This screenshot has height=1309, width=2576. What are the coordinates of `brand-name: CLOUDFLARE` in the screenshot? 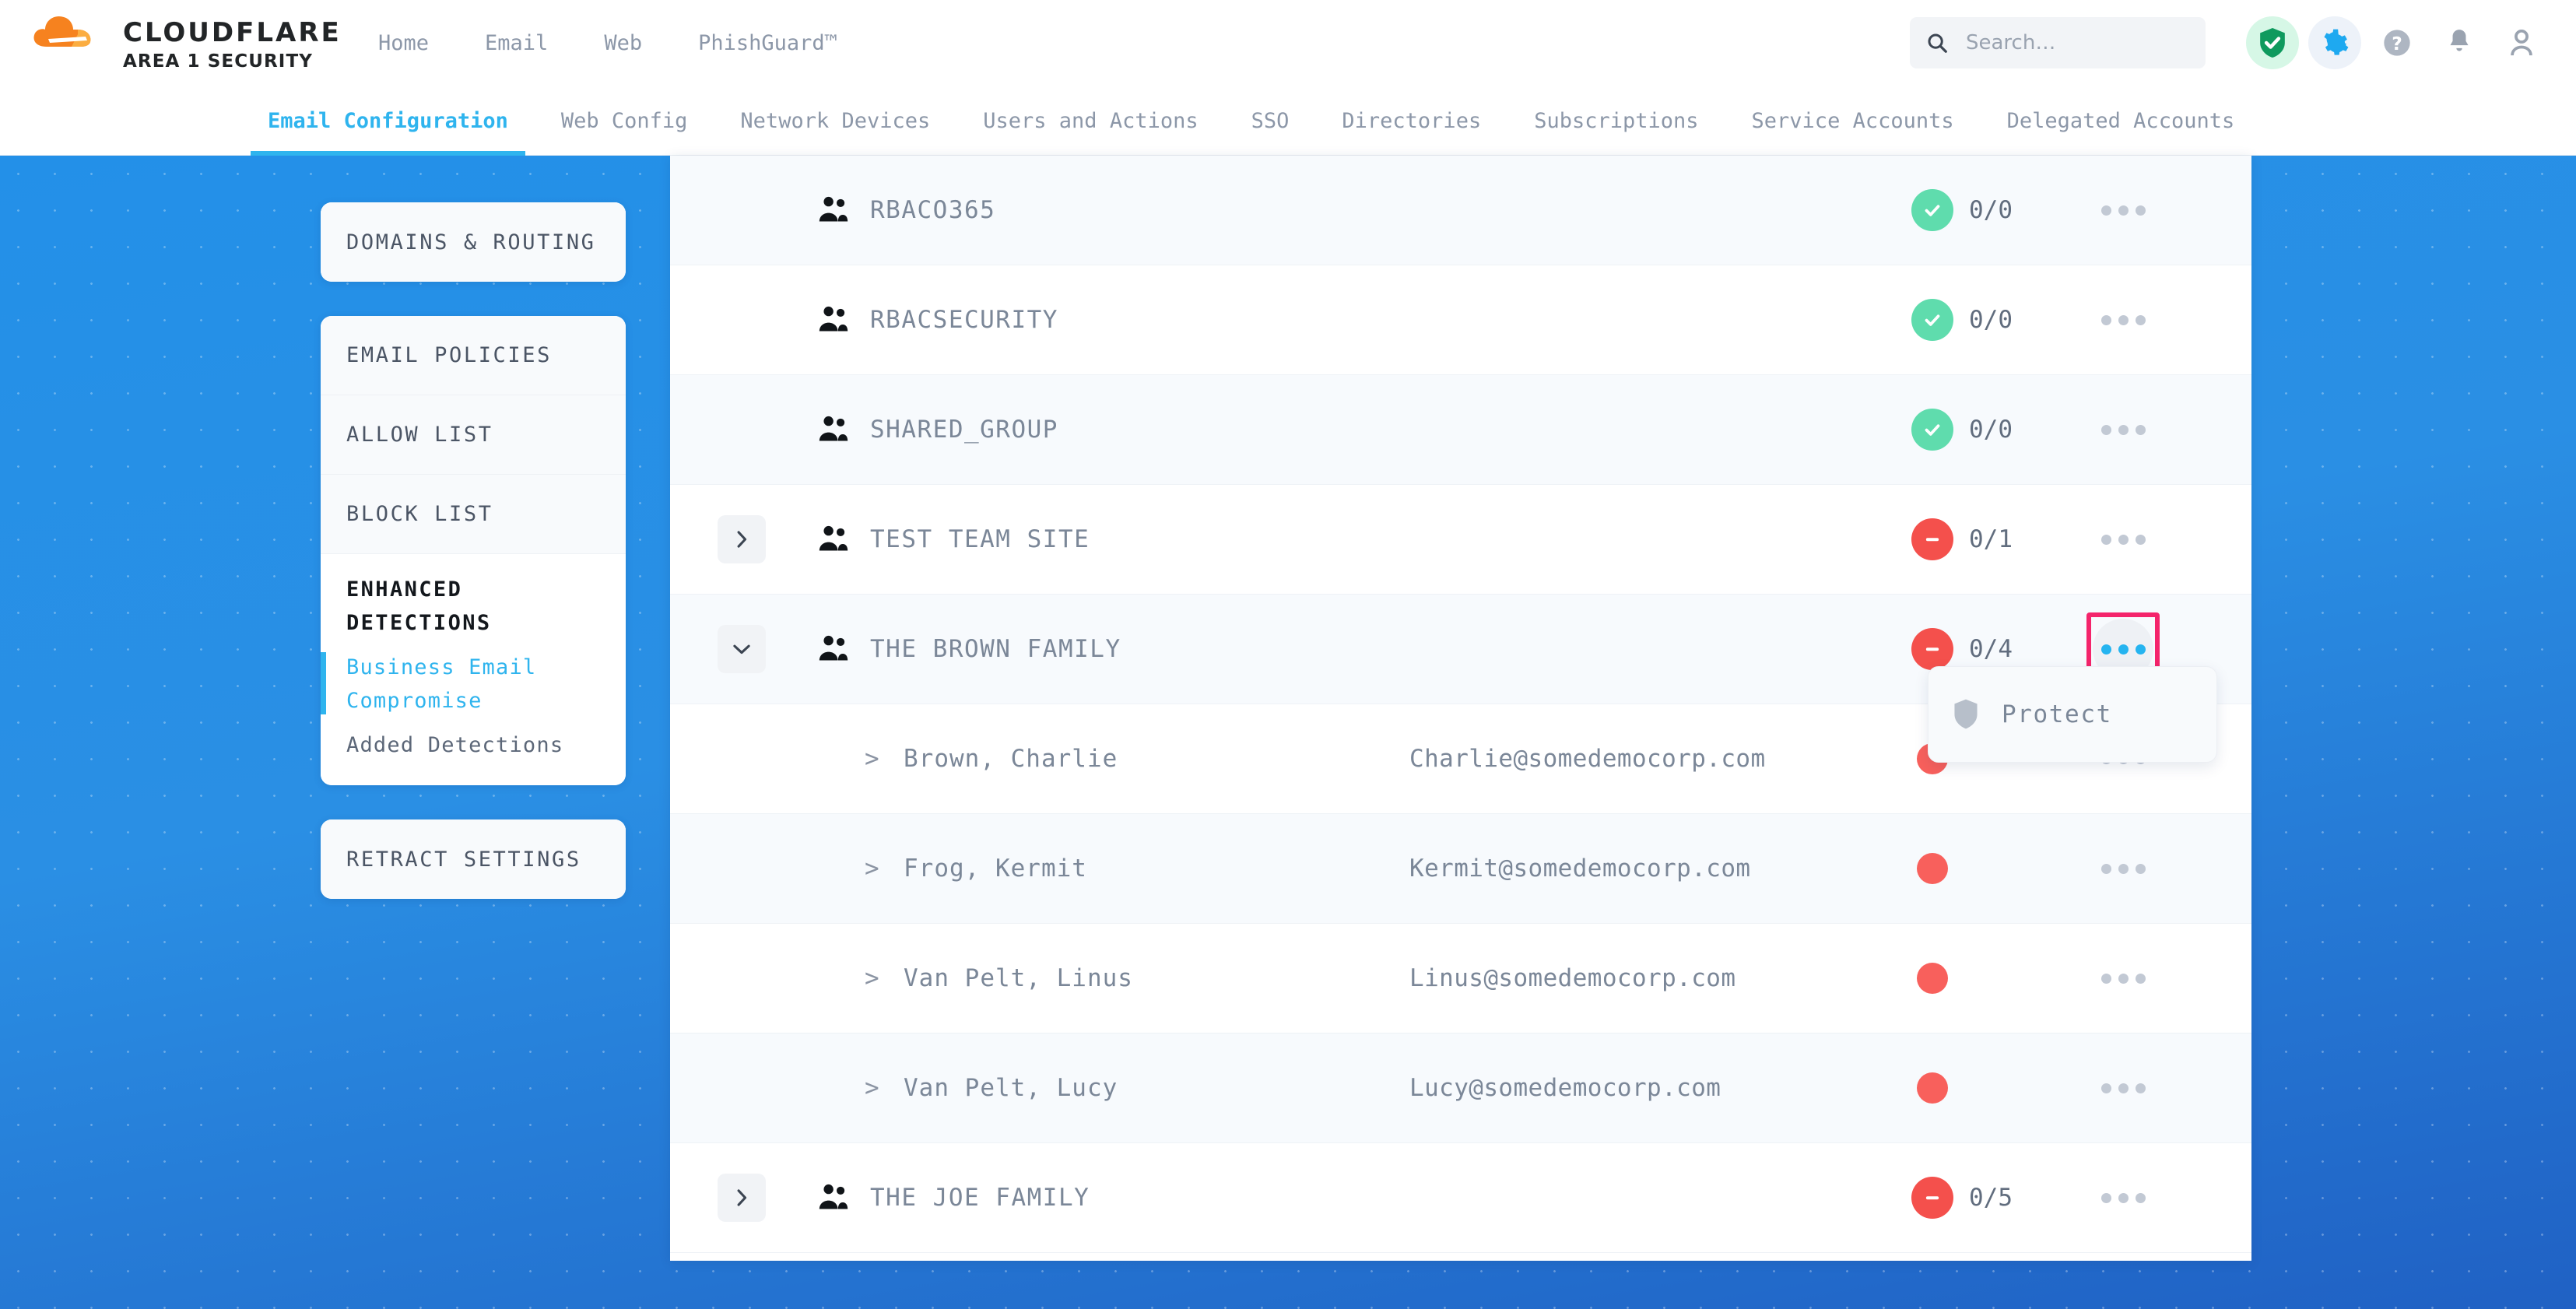 It's located at (232, 32).